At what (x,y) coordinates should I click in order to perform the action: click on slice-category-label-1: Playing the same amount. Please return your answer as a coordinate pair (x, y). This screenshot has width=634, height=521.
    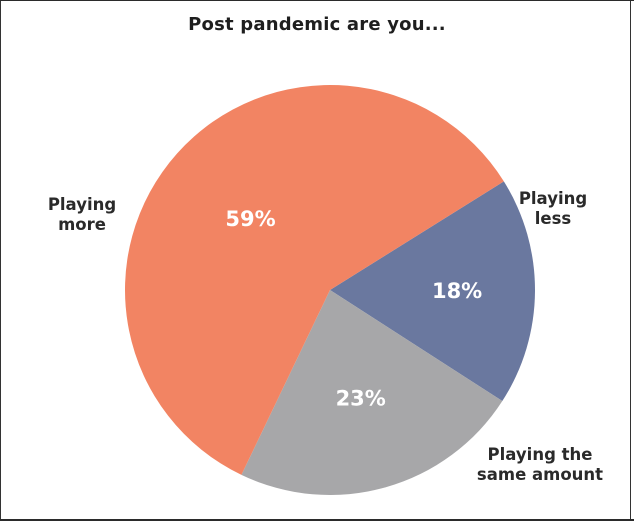
    Looking at the image, I should click on (540, 464).